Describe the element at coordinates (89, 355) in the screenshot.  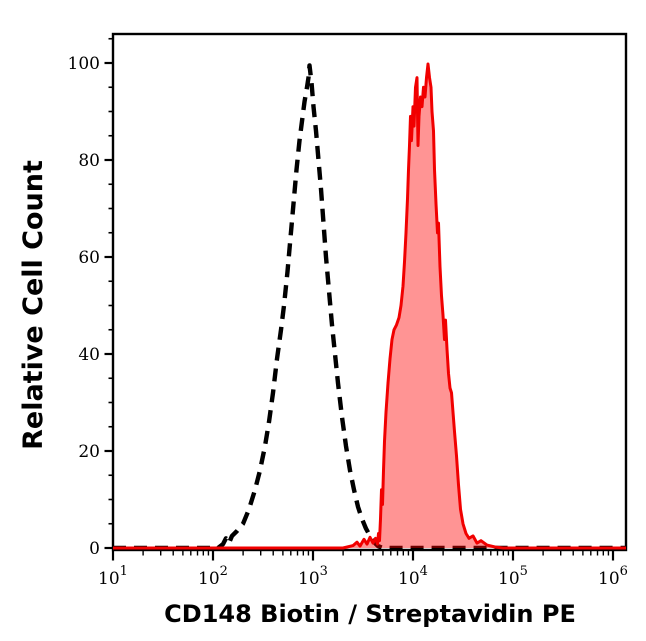
I see `y-tick-label: 40` at that location.